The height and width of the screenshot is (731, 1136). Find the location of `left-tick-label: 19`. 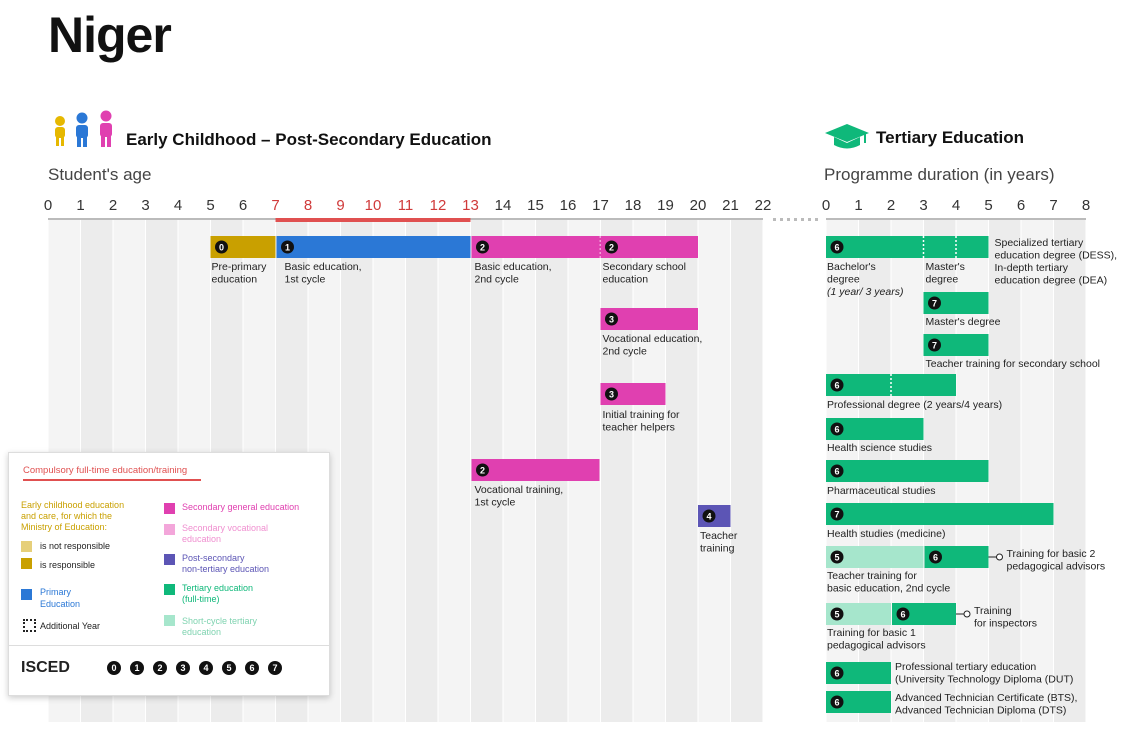

left-tick-label: 19 is located at coordinates (665, 205).